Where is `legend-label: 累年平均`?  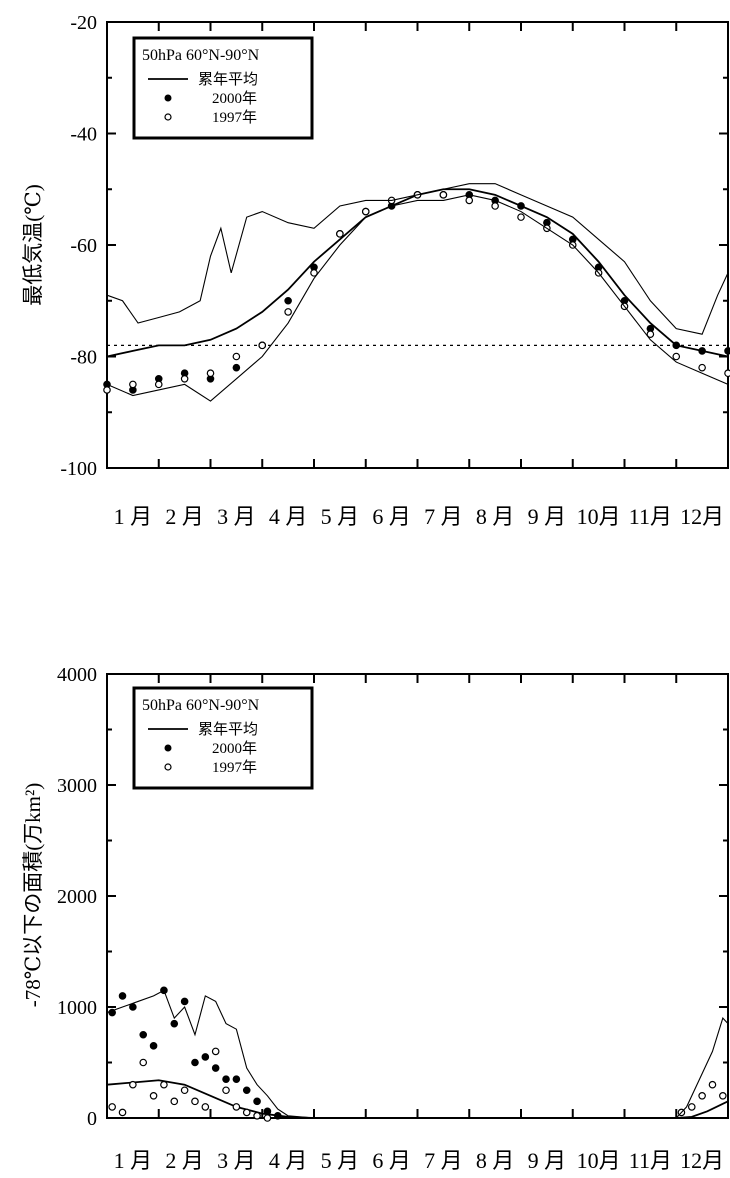
legend-label: 累年平均 is located at coordinates (228, 79).